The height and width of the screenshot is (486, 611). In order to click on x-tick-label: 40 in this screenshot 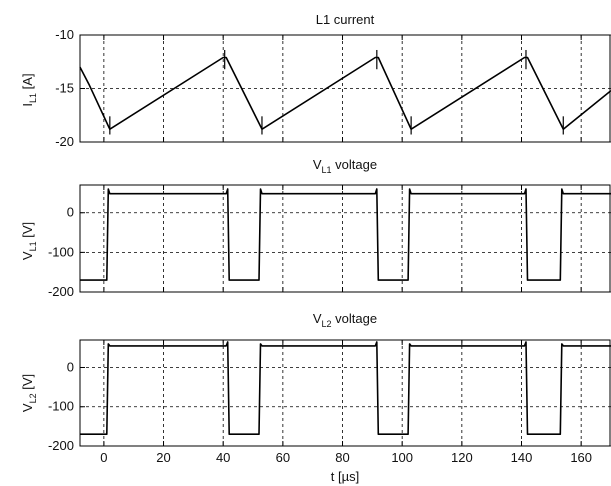, I will do `click(223, 457)`.